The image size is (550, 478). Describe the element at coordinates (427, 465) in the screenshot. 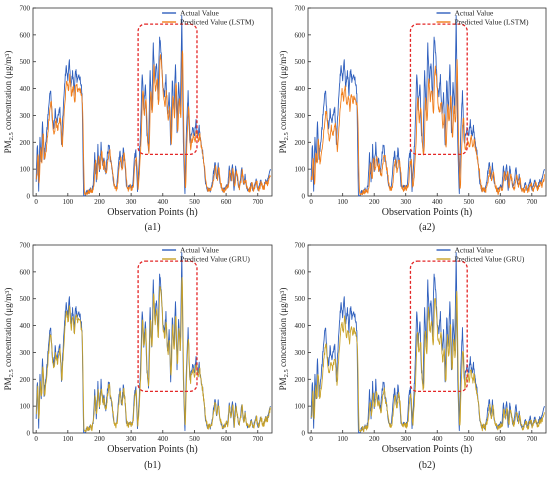

I see `panel-caption: (b2)` at that location.